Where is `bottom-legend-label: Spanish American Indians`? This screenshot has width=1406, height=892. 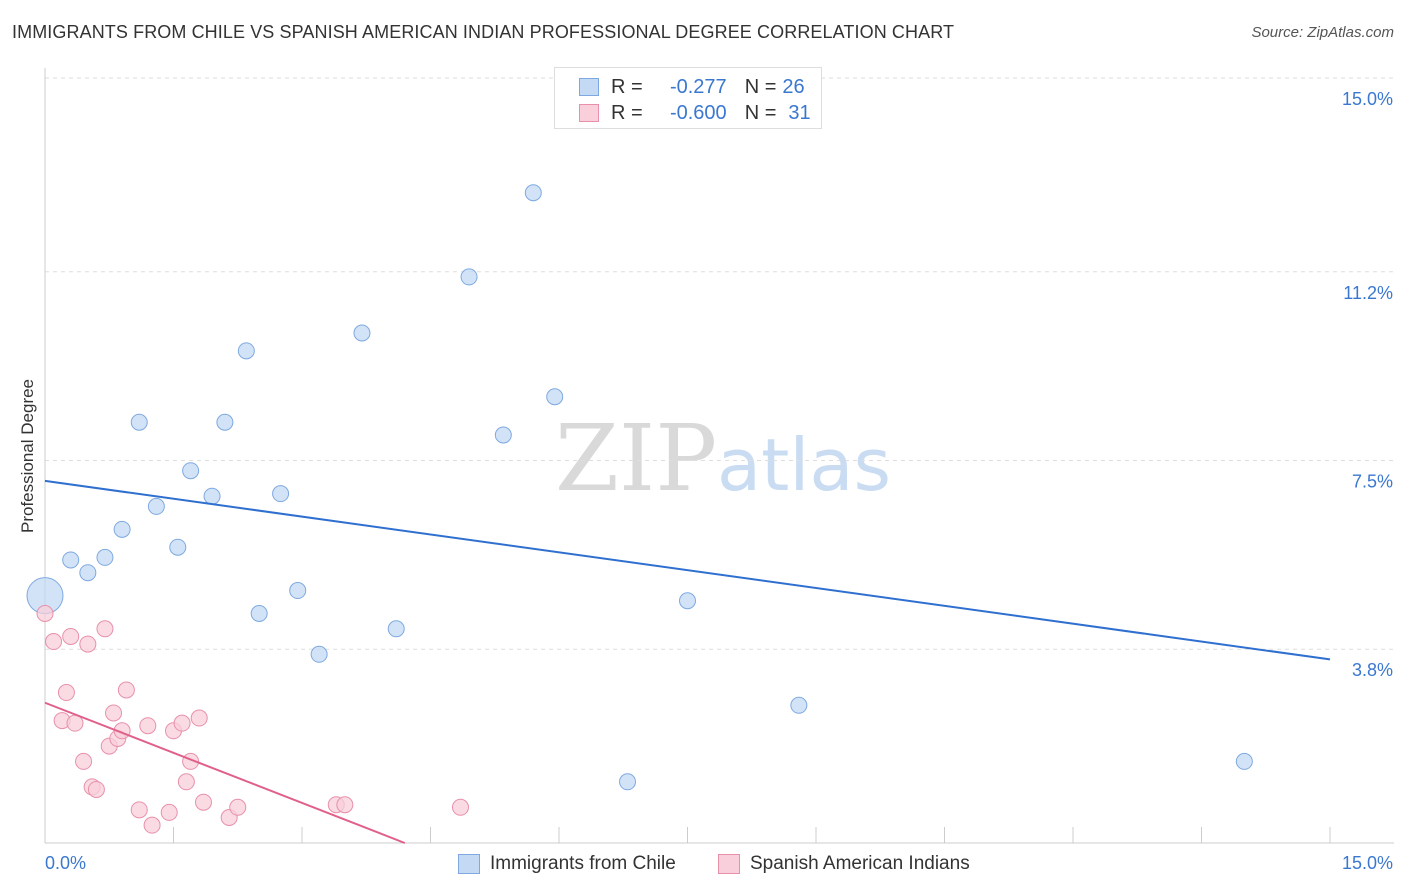 bottom-legend-label: Spanish American Indians is located at coordinates (860, 863).